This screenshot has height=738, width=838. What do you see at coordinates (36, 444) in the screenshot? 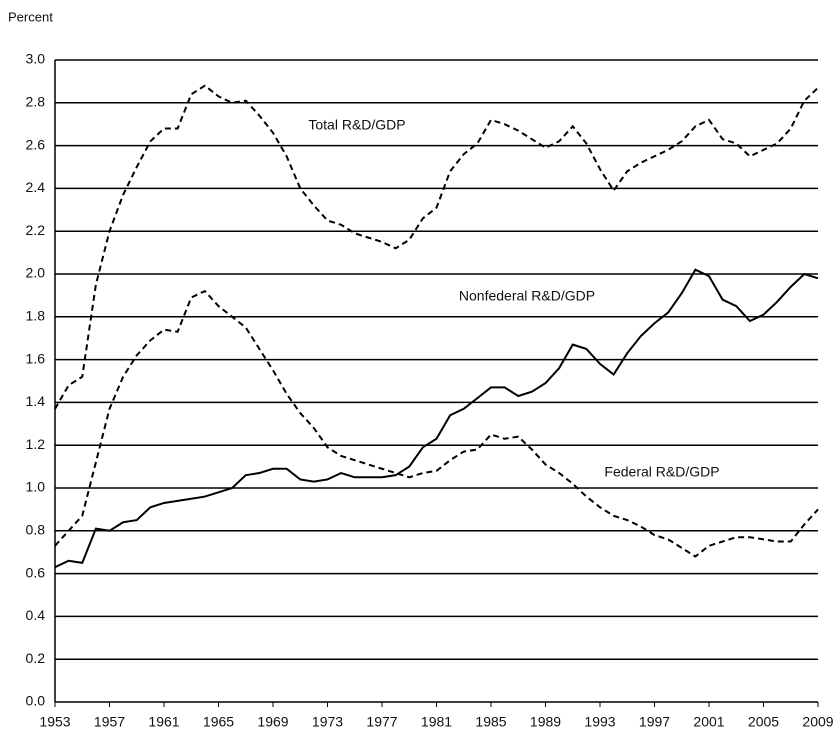
I see `y-tick-label: 1.2` at bounding box center [36, 444].